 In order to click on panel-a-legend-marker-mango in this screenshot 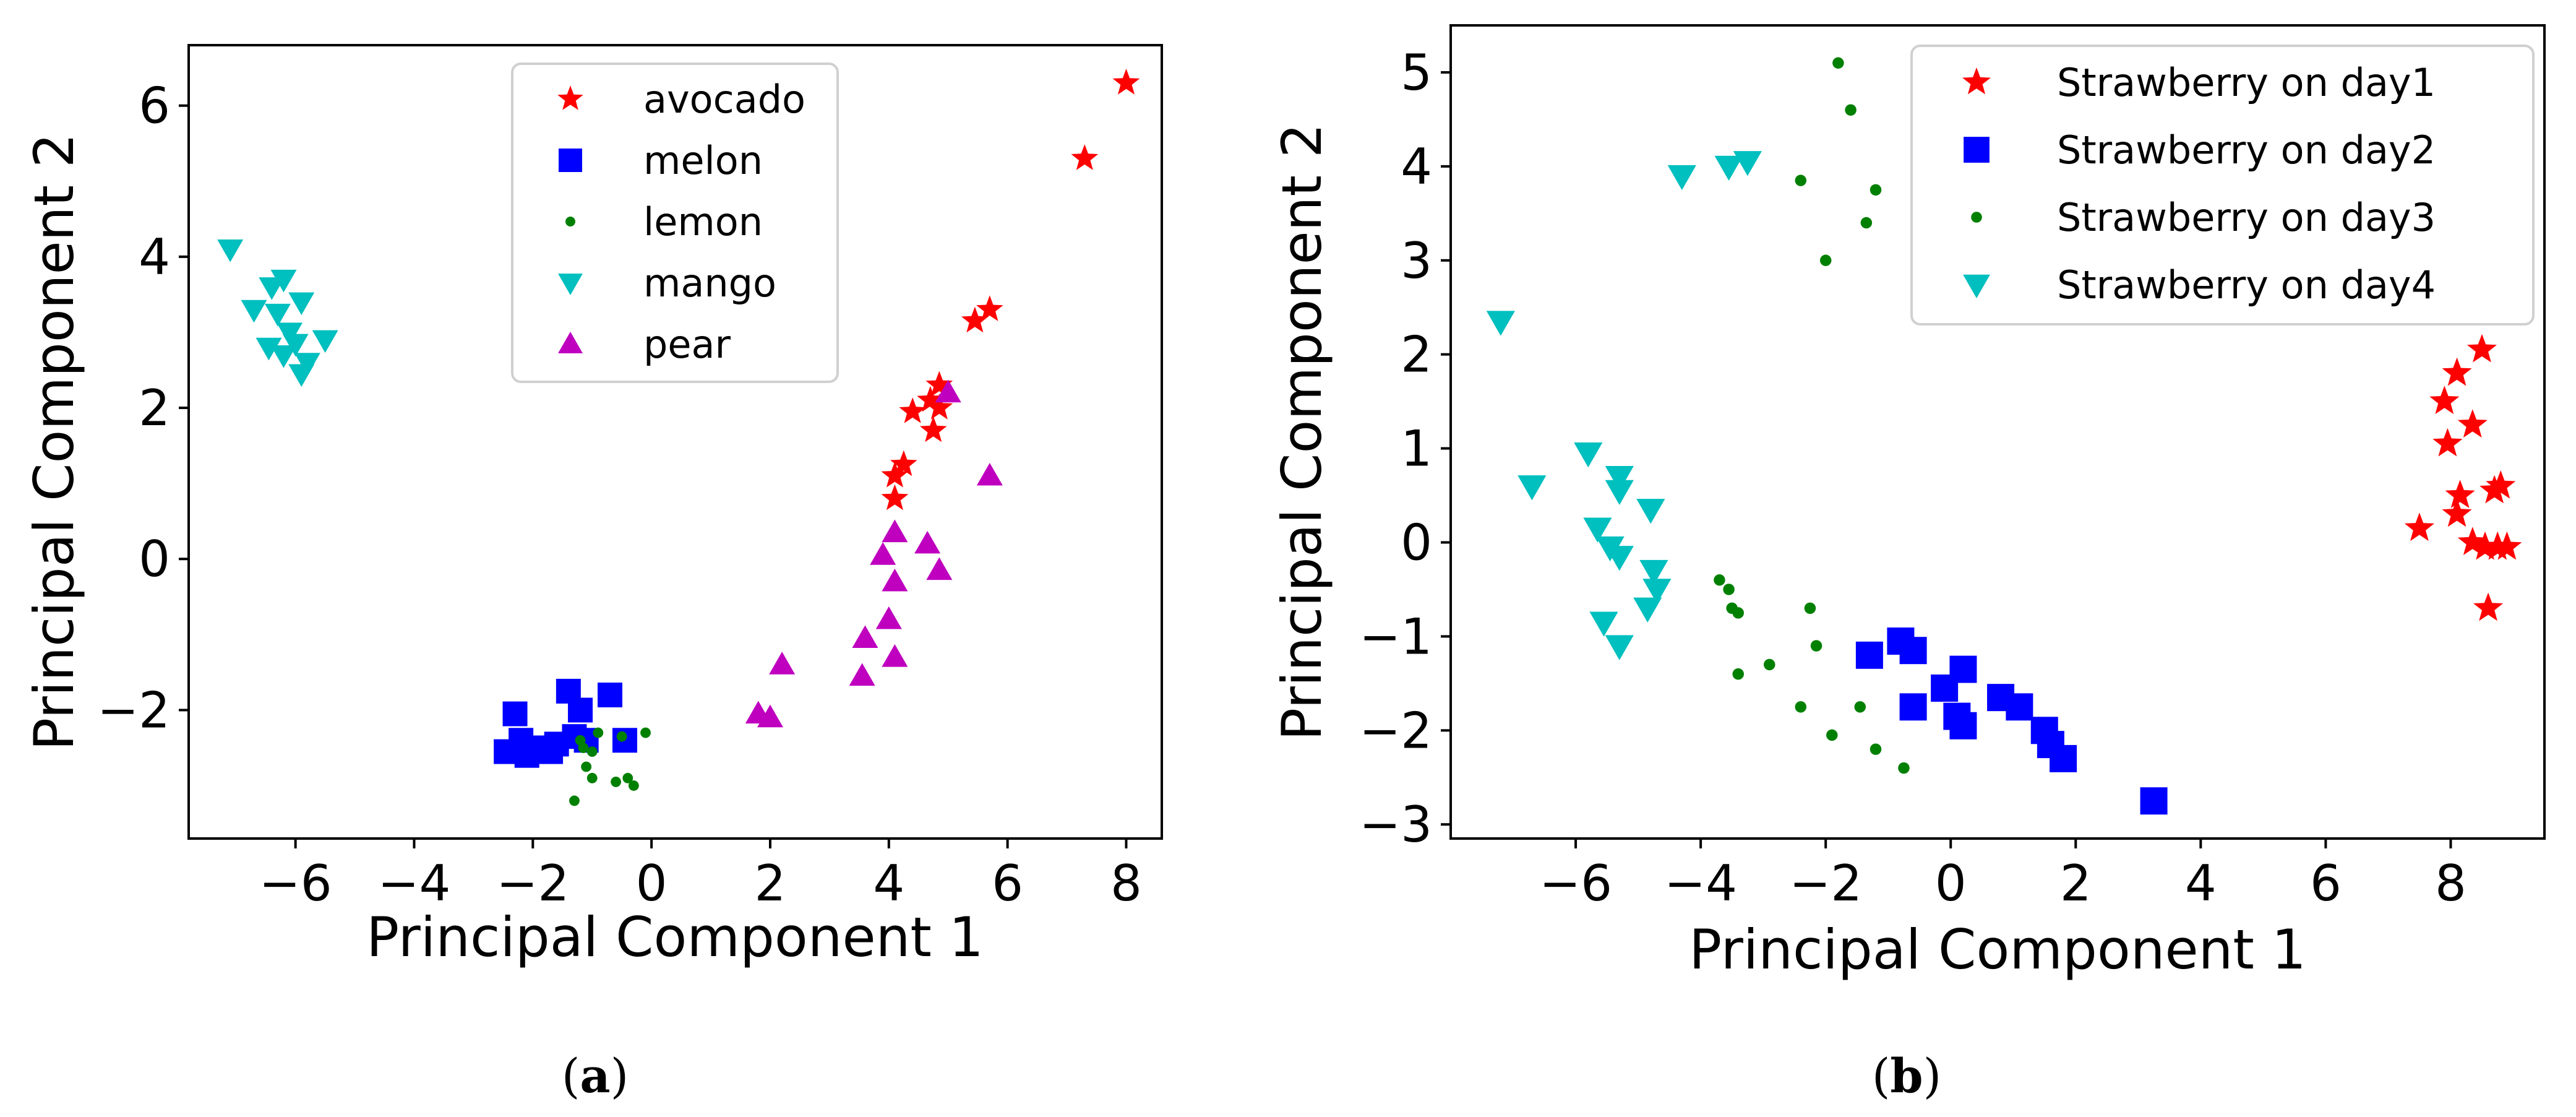, I will do `click(570, 285)`.